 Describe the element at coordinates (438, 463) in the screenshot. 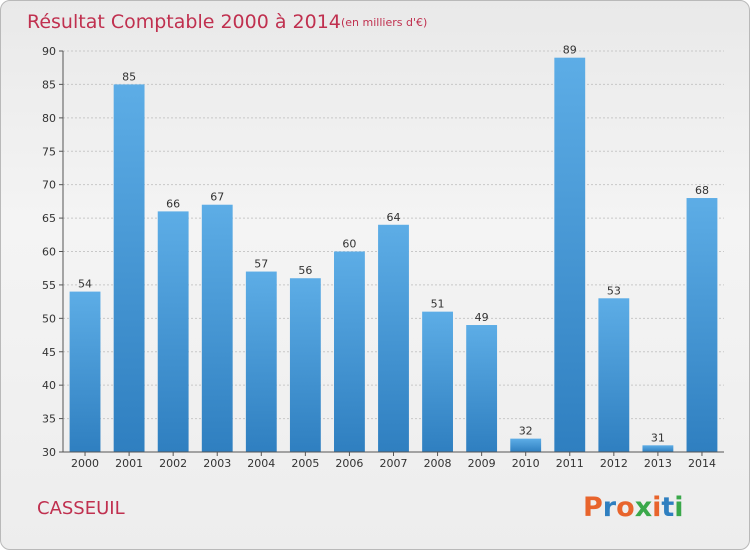

I see `x-tick-label-2008: 2008` at that location.